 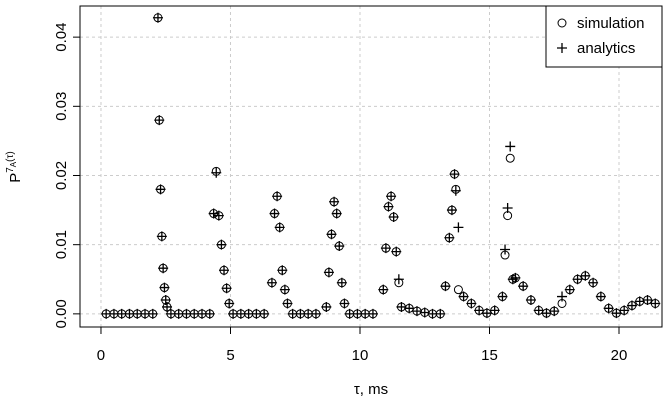 I want to click on x-tick-label: 10, so click(x=360, y=355).